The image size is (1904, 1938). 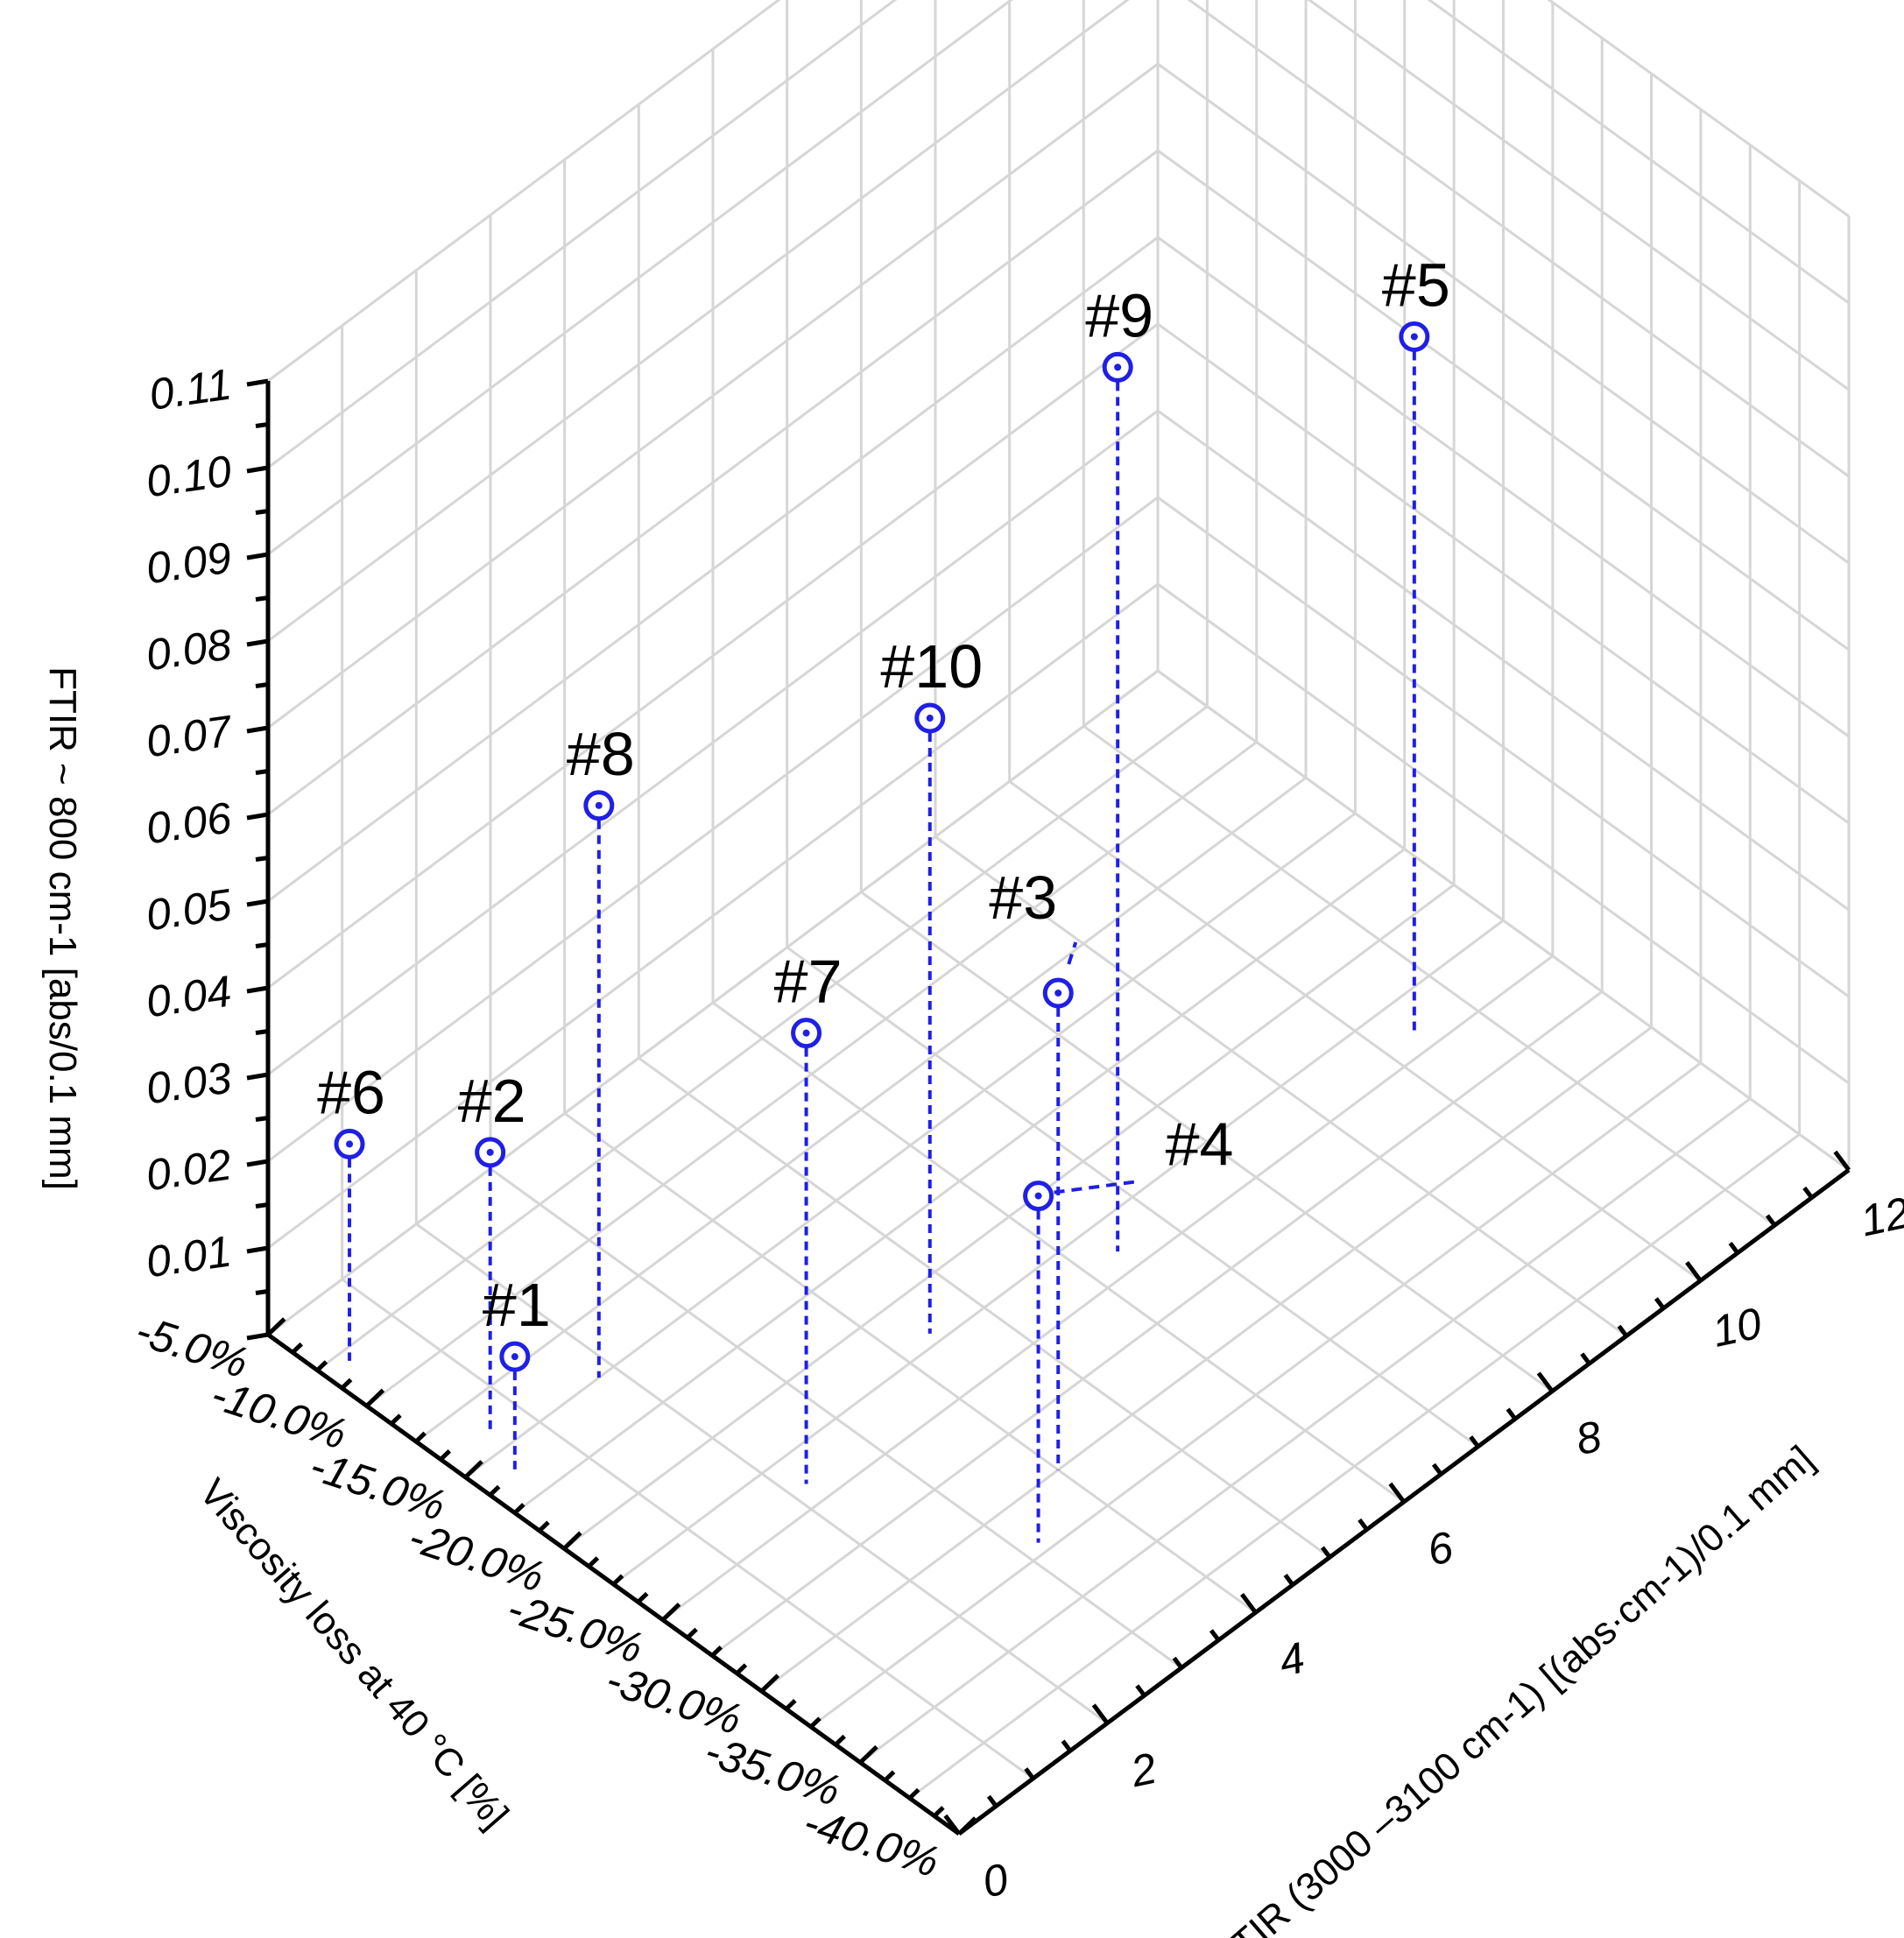 What do you see at coordinates (1142, 1770) in the screenshot?
I see `x-tick-label: 2` at bounding box center [1142, 1770].